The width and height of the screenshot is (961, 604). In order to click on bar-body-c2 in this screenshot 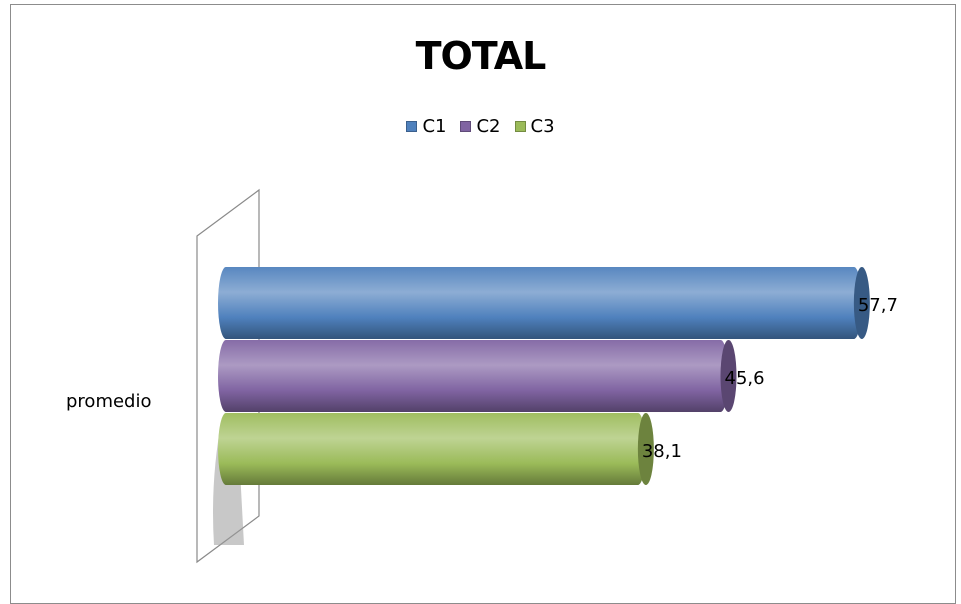, I will do `click(473, 376)`.